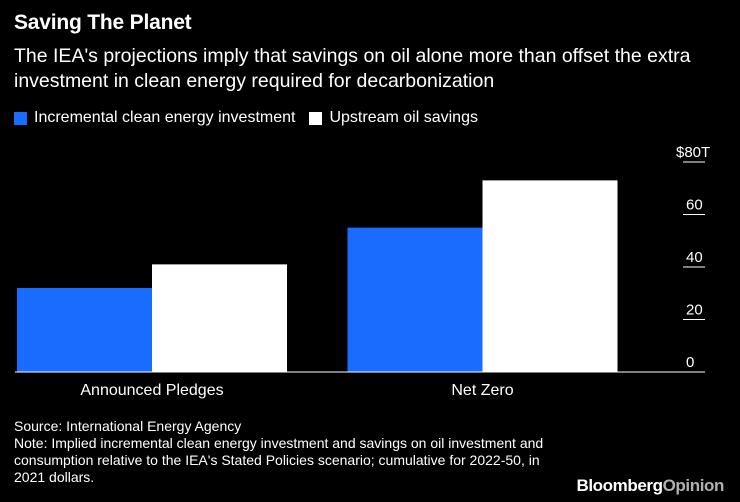 The image size is (740, 502). Describe the element at coordinates (482, 390) in the screenshot. I see `x-category-label-net-zero: Net Zero` at that location.